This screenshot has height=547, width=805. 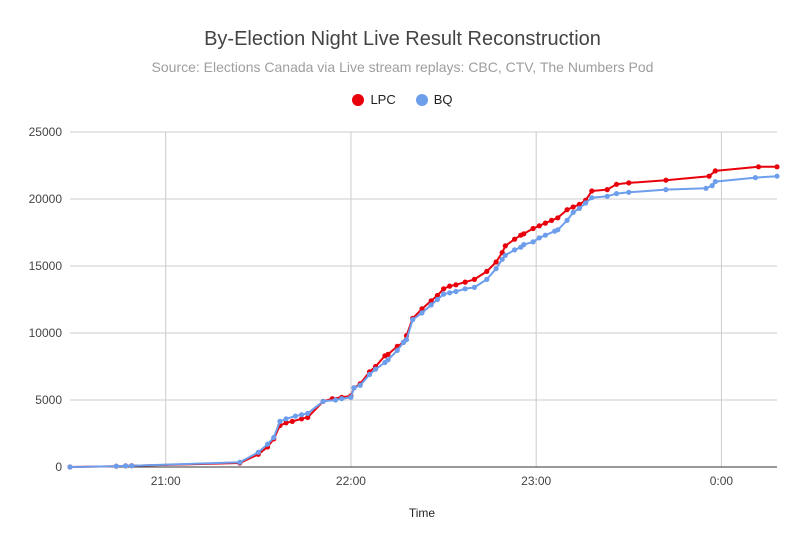 What do you see at coordinates (402, 99) in the screenshot?
I see `legend: LPC BQ` at bounding box center [402, 99].